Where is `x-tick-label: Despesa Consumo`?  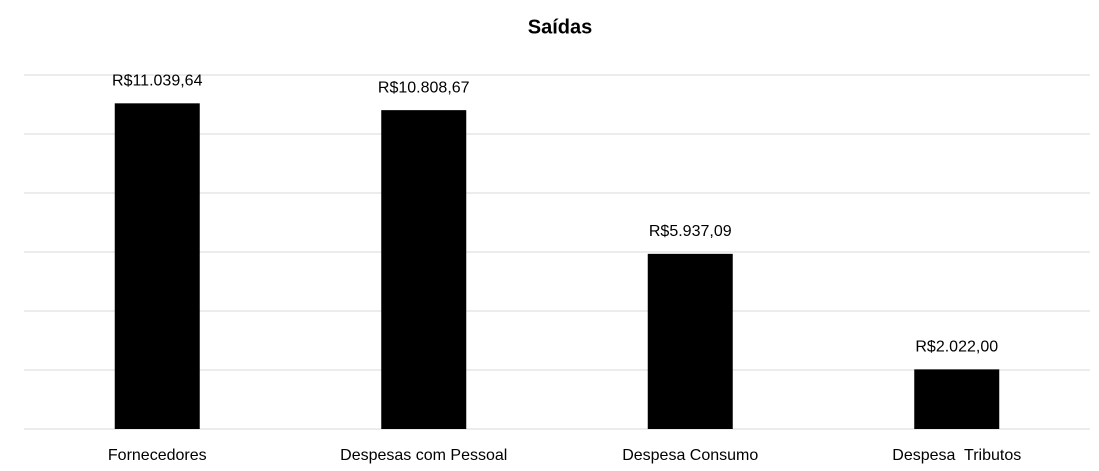
x-tick-label: Despesa Consumo is located at coordinates (690, 455).